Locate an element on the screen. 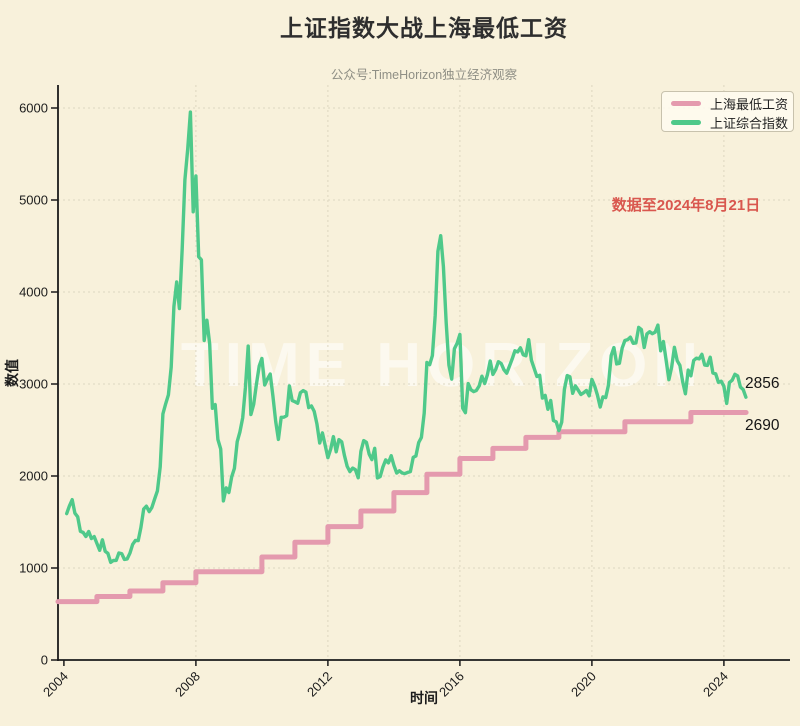 The height and width of the screenshot is (726, 800). legend-label-wage: 上海最低工资 is located at coordinates (749, 104).